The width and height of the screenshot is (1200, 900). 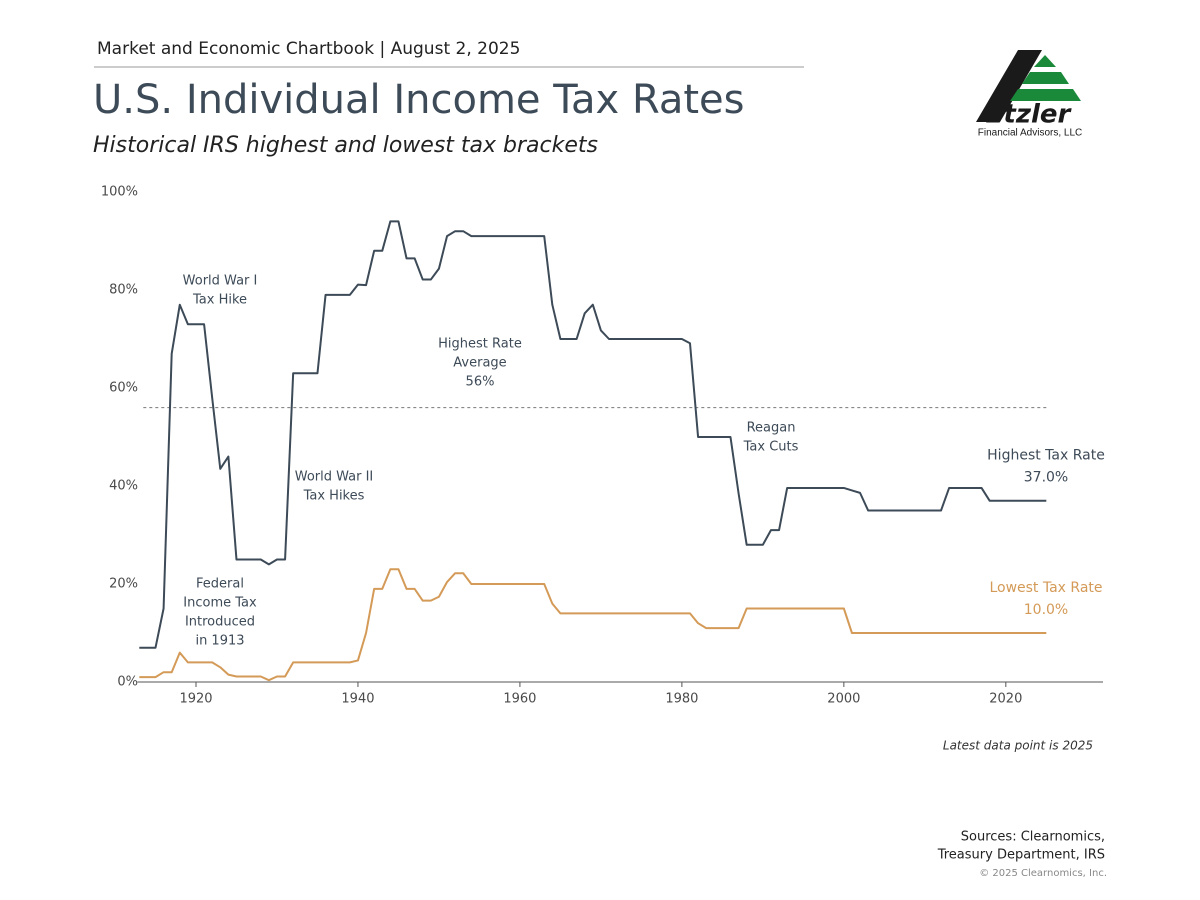 I want to click on end-label: 37.0%, so click(x=1046, y=478).